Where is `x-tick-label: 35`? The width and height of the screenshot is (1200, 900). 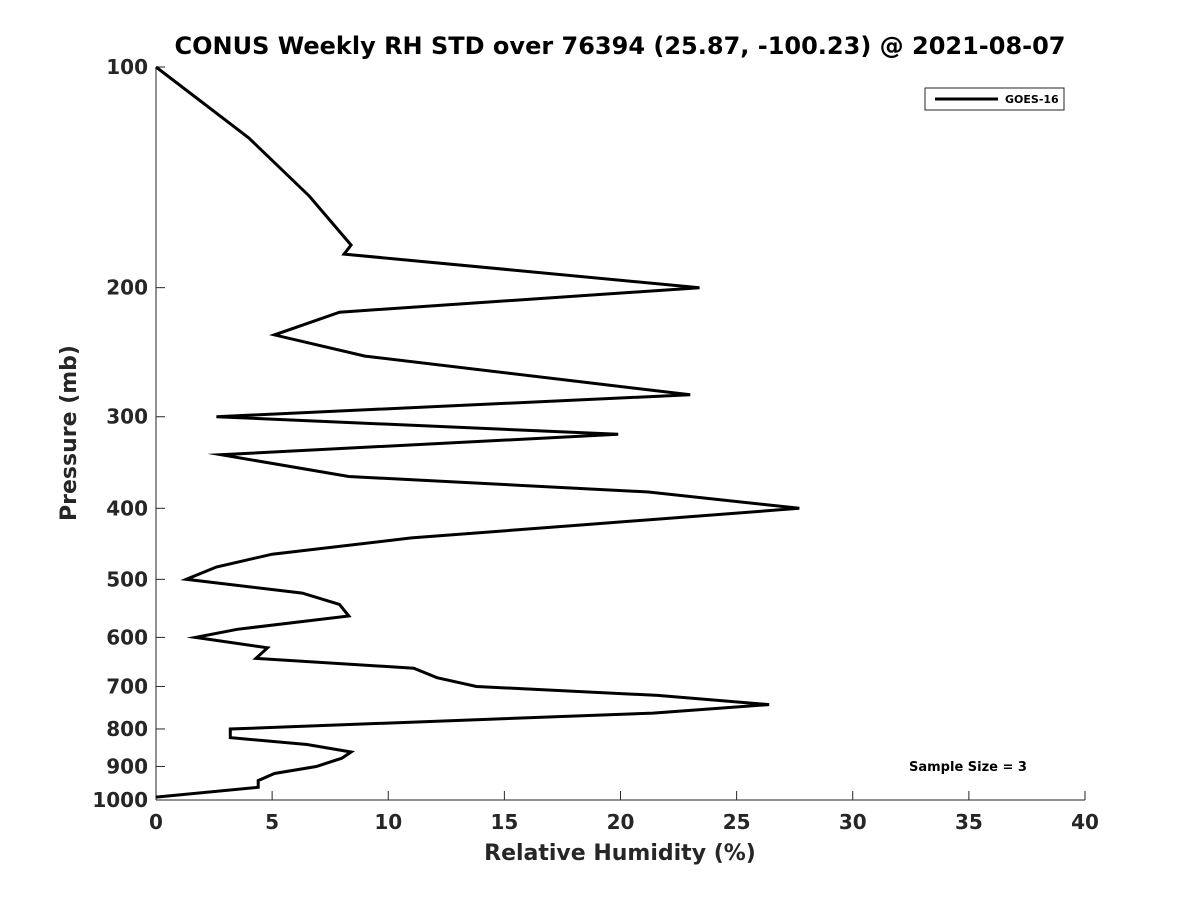
x-tick-label: 35 is located at coordinates (969, 822).